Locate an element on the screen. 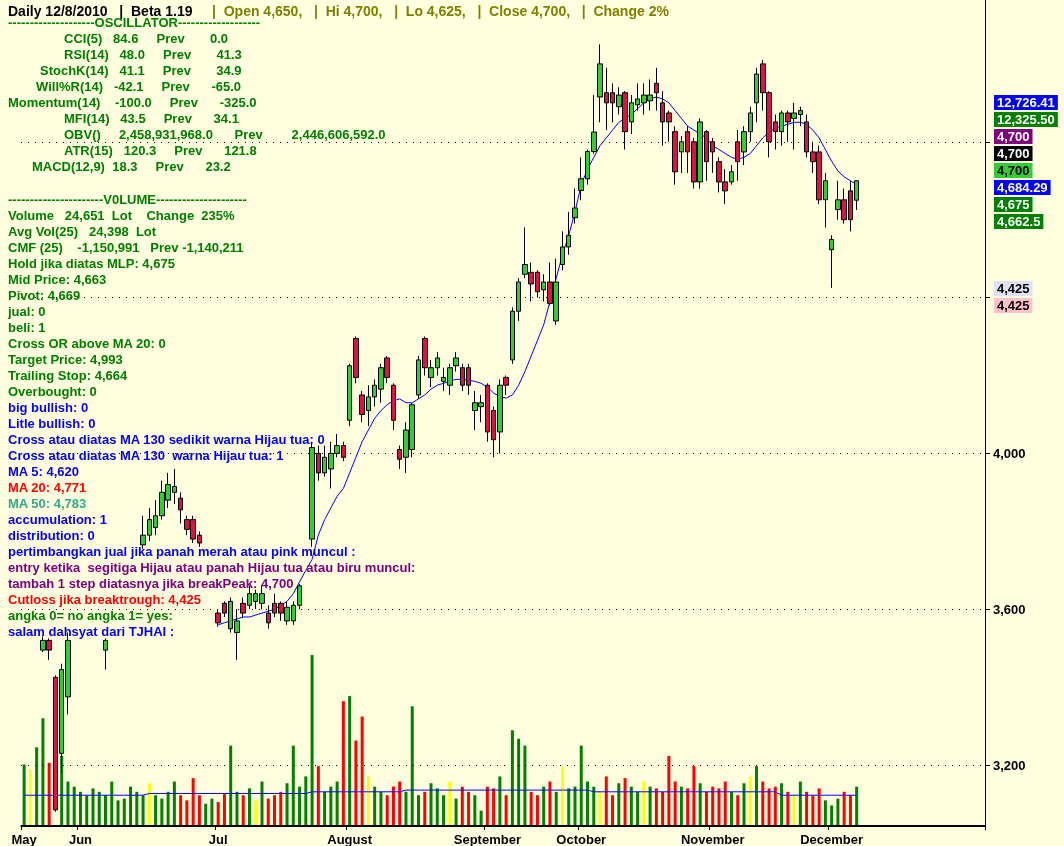 Image resolution: width=1064 pixels, height=846 pixels. annotation: CMF (25) -1,150,991 Prev -1,140,211 is located at coordinates (126, 247).